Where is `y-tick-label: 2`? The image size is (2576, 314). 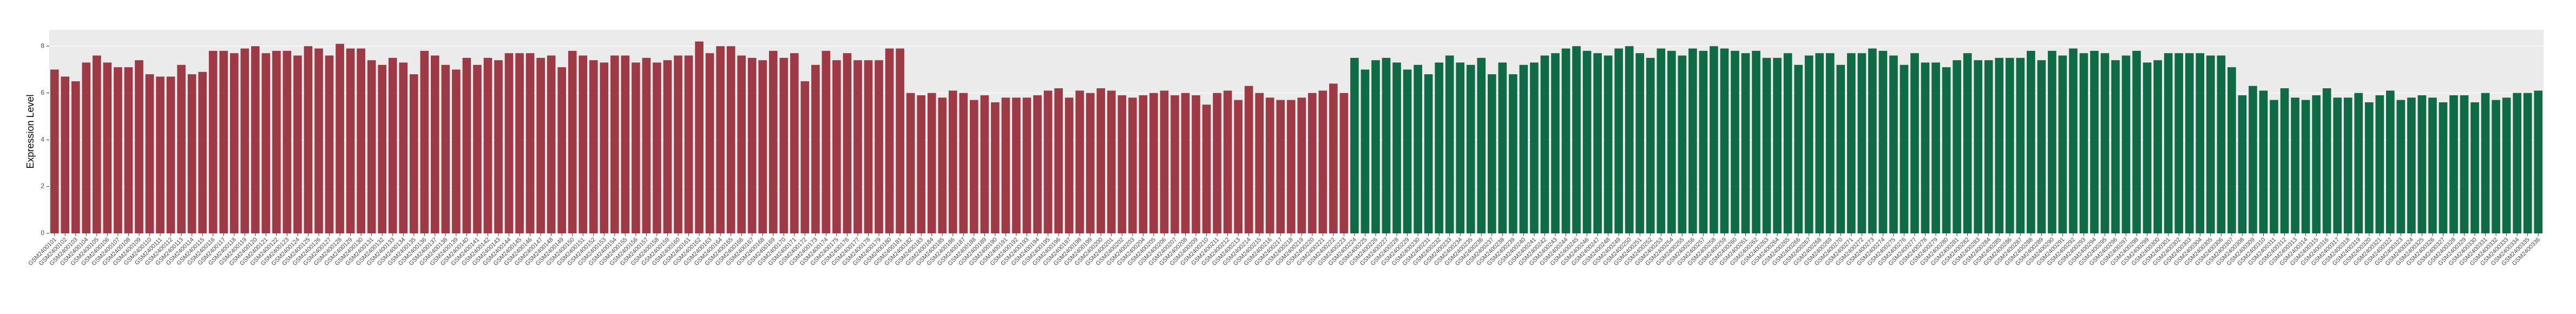 y-tick-label: 2 is located at coordinates (42, 186).